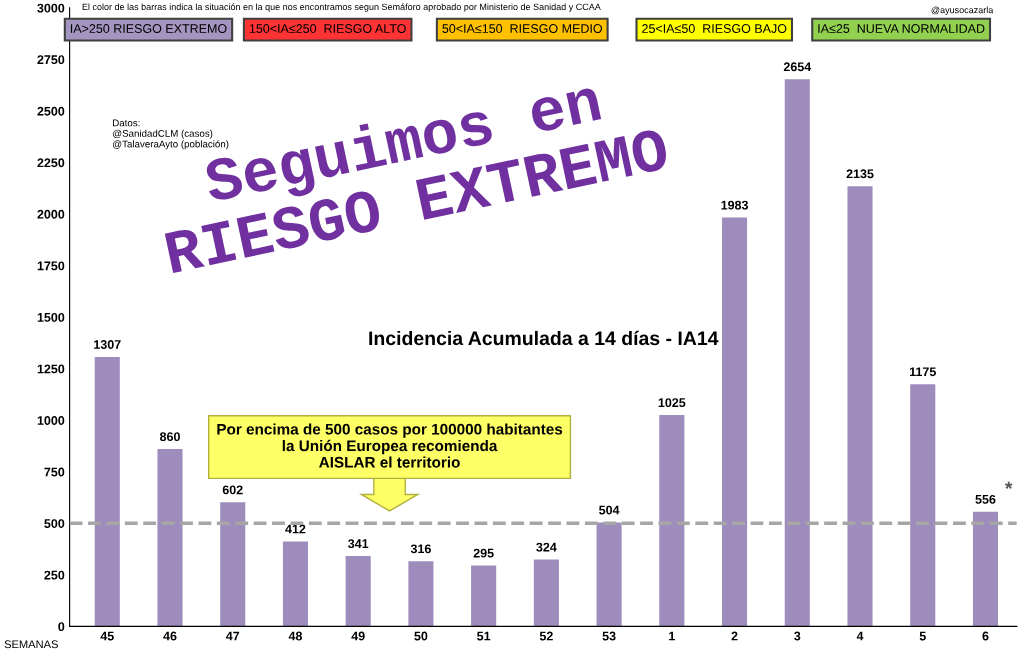 The image size is (1024, 658). What do you see at coordinates (232, 490) in the screenshot?
I see `data-label: 602` at bounding box center [232, 490].